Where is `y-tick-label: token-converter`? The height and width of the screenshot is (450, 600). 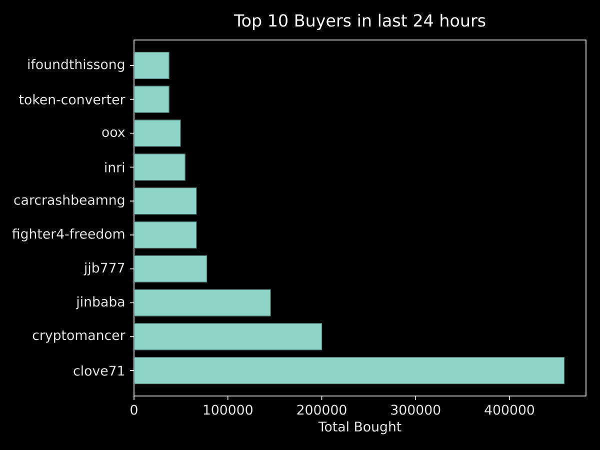 y-tick-label: token-converter is located at coordinates (72, 99).